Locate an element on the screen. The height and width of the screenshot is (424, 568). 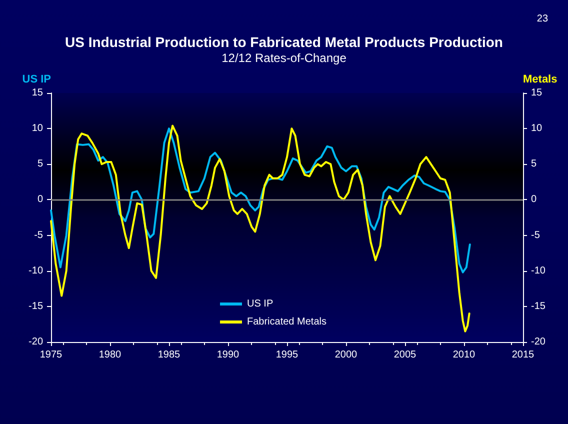
text: 23 is located at coordinates (542, 19).